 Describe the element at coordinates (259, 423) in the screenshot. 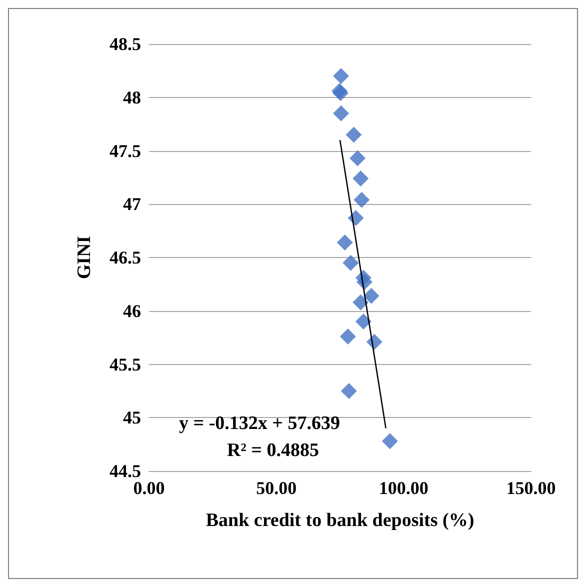

I see `annotation: y = -0.132x + 57.639` at that location.